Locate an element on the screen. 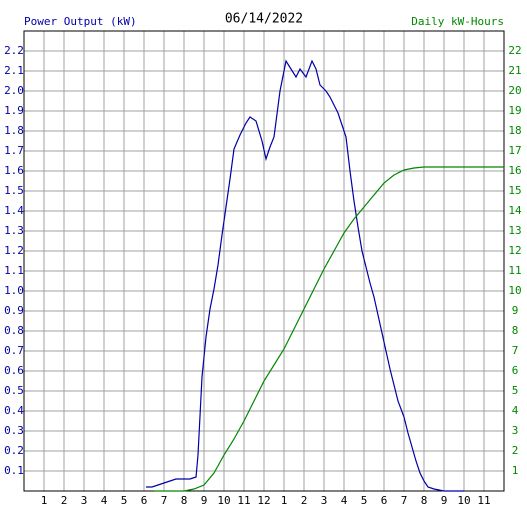 The height and width of the screenshot is (510, 527). y-tick-label: 1.7 is located at coordinates (14, 150).